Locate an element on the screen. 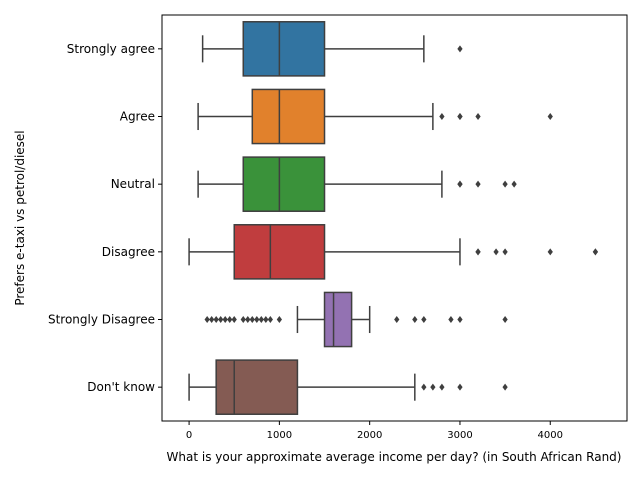 This screenshot has height=480, width=640. y-tick-label: Agree is located at coordinates (137, 117).